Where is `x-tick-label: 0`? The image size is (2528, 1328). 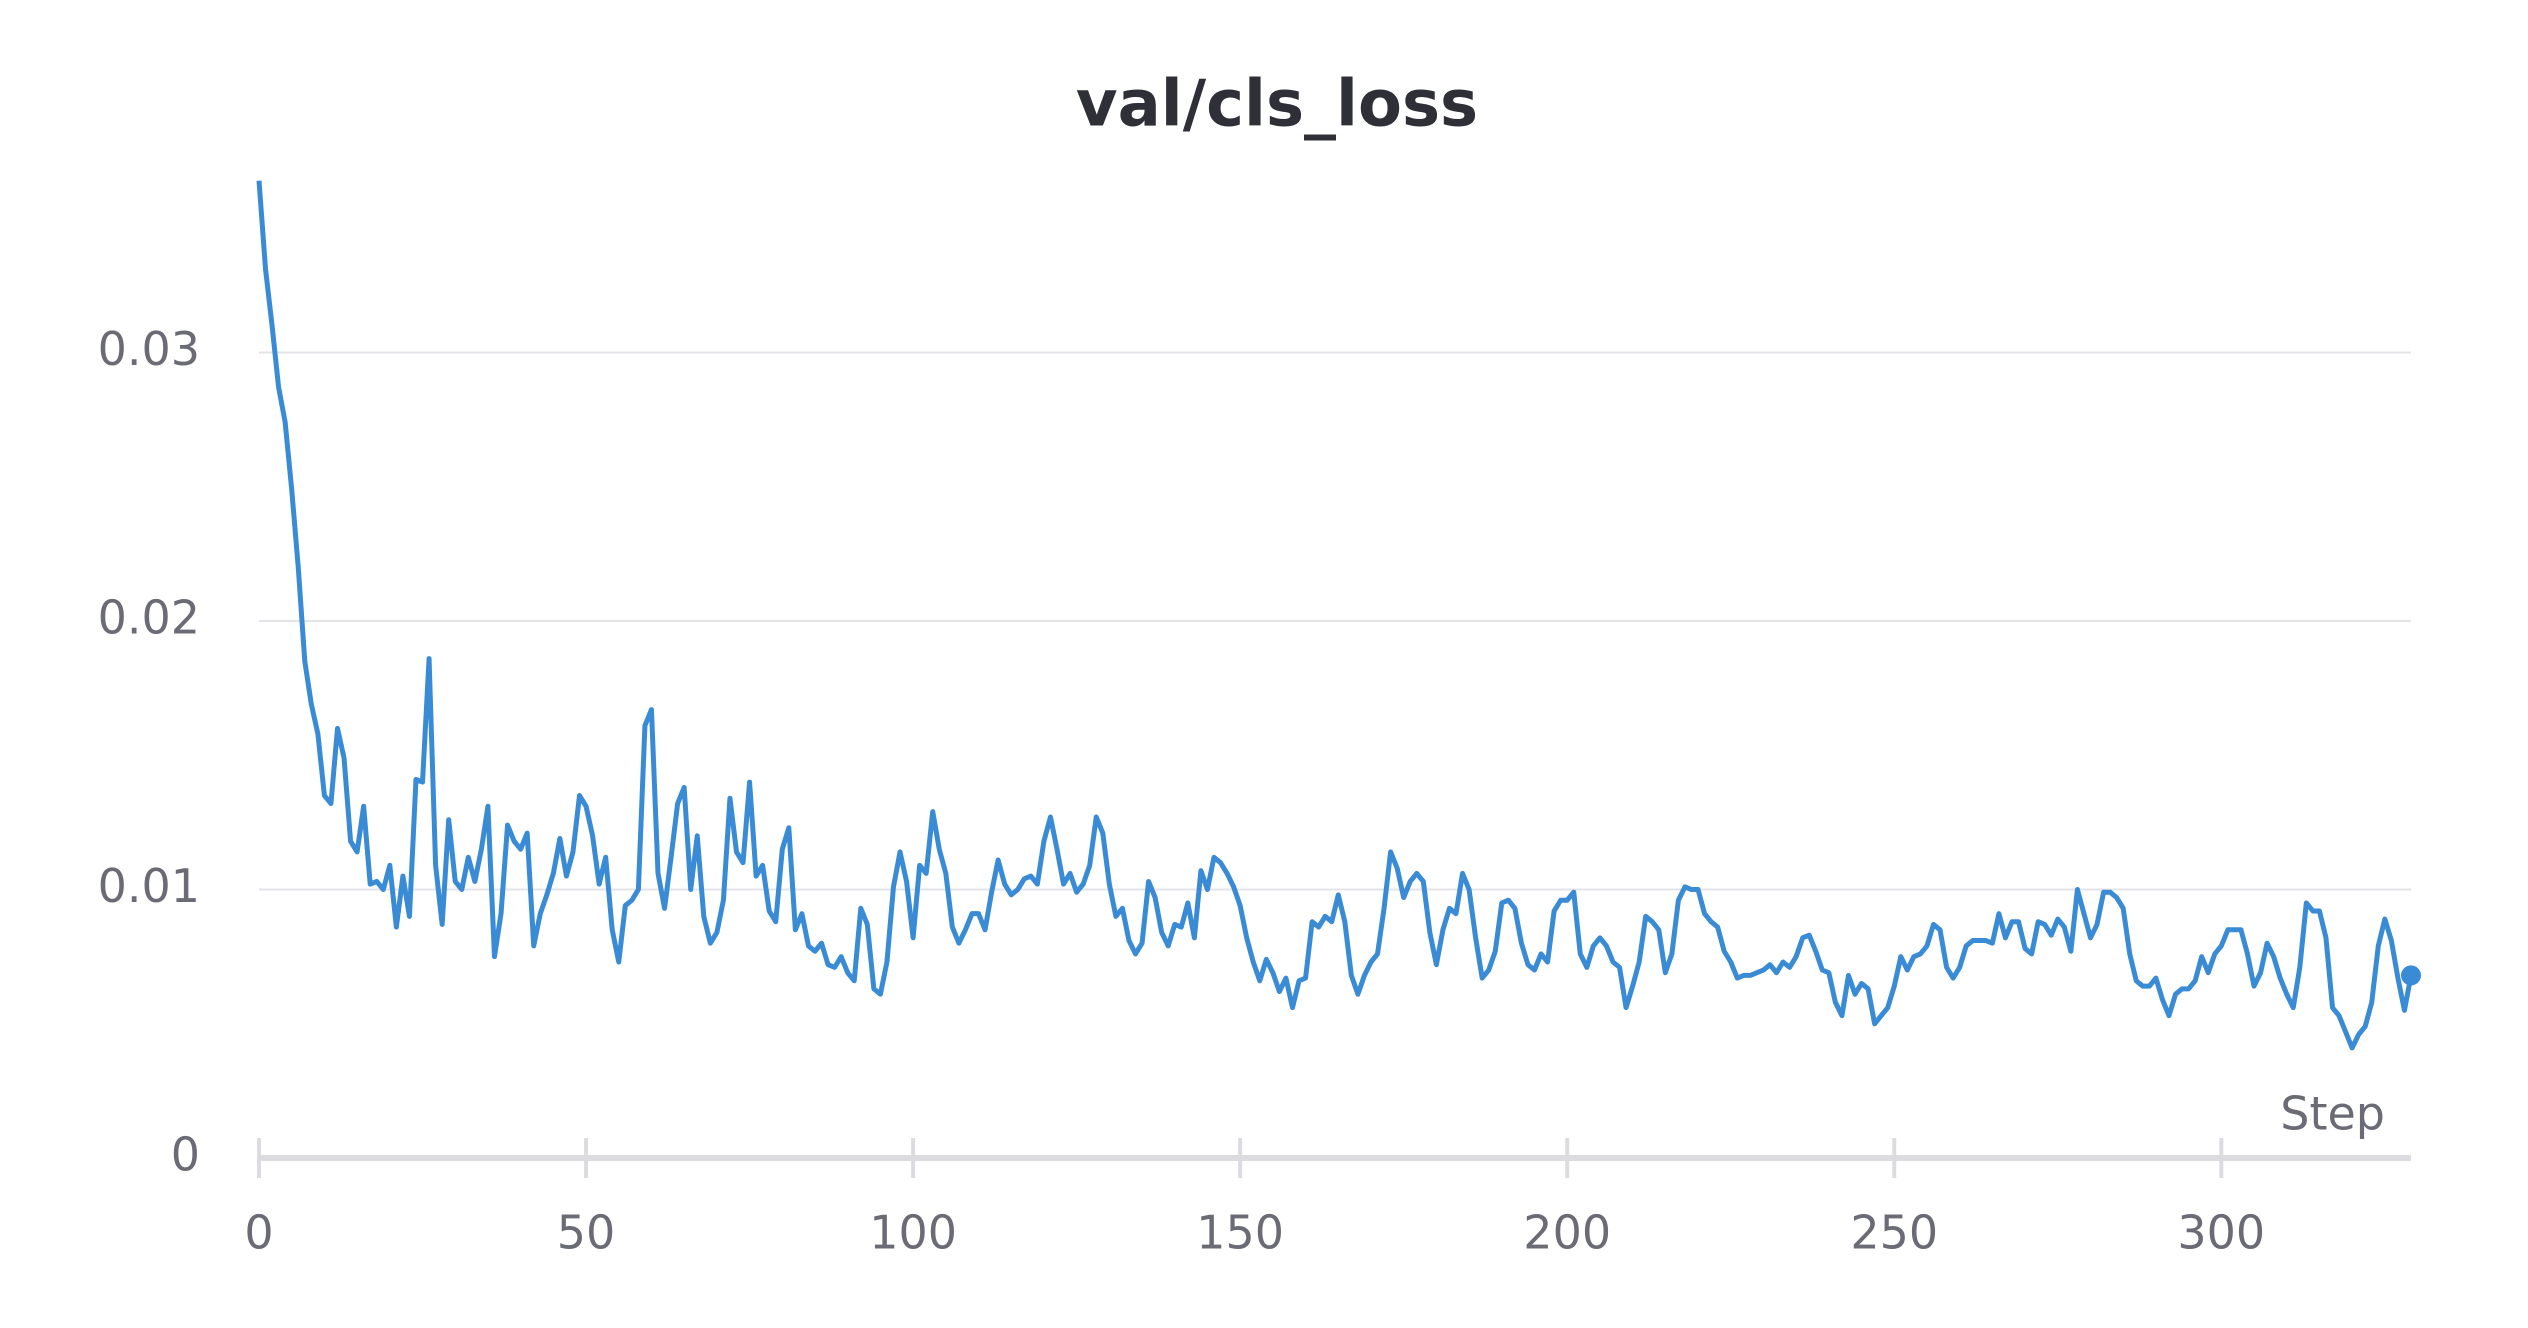
x-tick-label: 0 is located at coordinates (258, 1233).